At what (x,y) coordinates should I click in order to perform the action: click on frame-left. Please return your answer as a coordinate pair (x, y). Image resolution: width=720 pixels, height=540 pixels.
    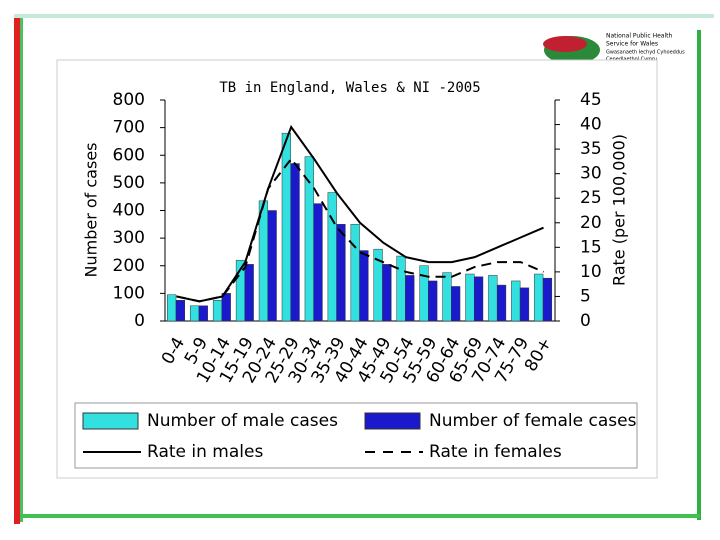
    Looking at the image, I should click on (17, 269).